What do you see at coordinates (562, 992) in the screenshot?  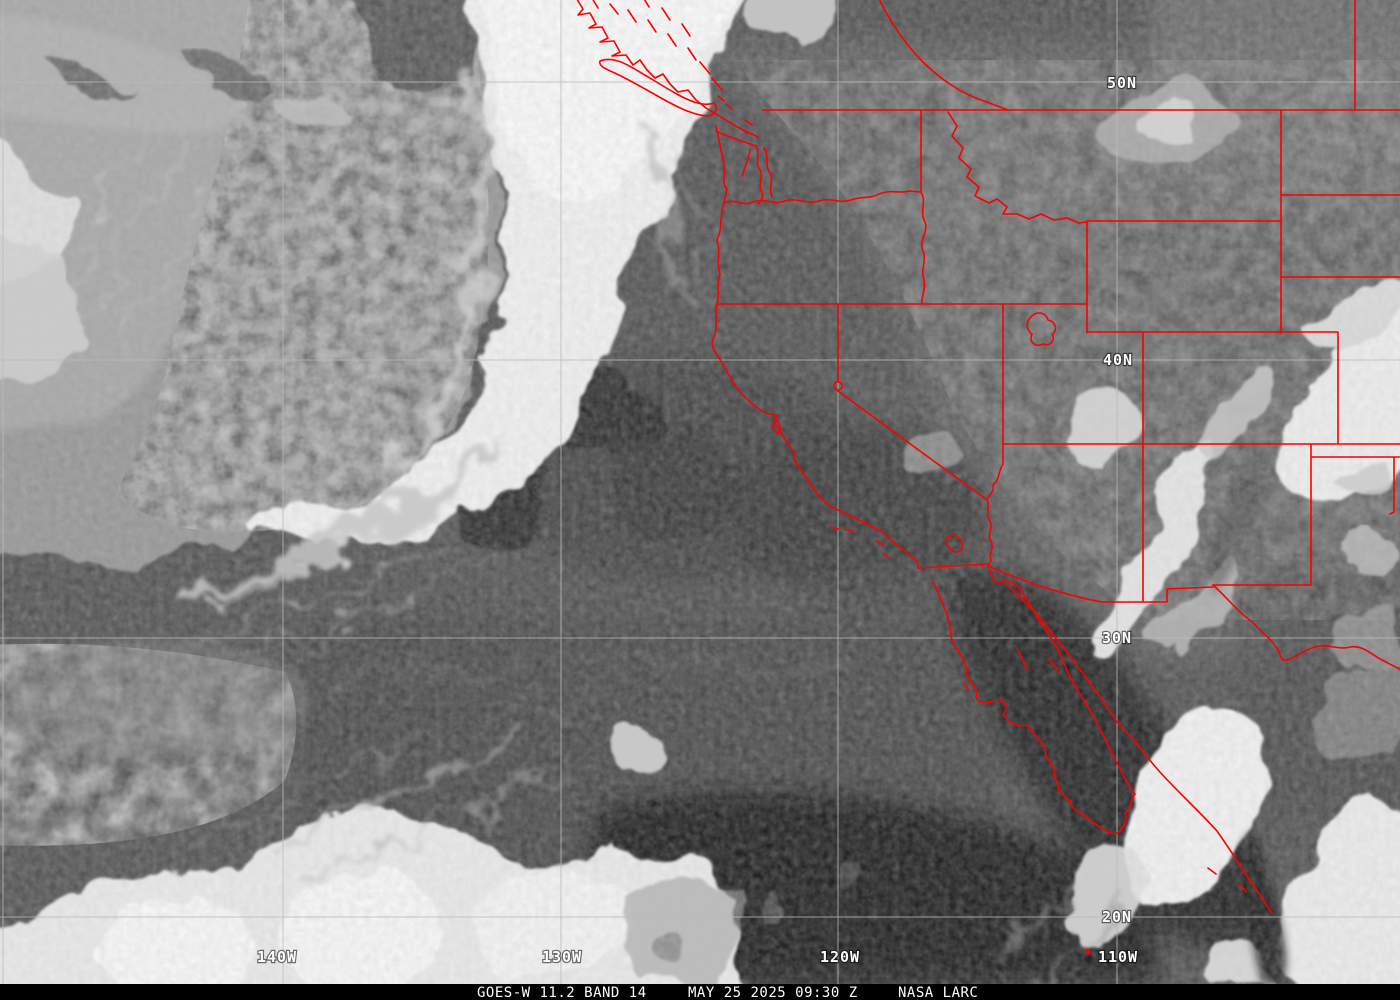 I see `caption-product: GOES-W 11.2 BAND 14` at bounding box center [562, 992].